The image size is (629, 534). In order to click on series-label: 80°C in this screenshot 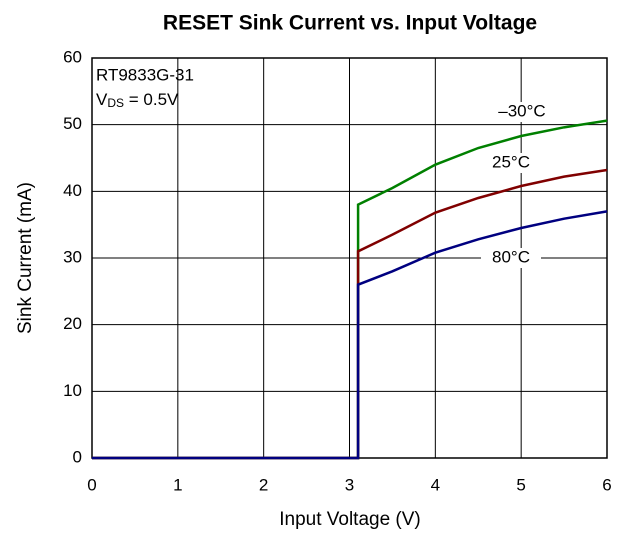, I will do `click(511, 256)`.